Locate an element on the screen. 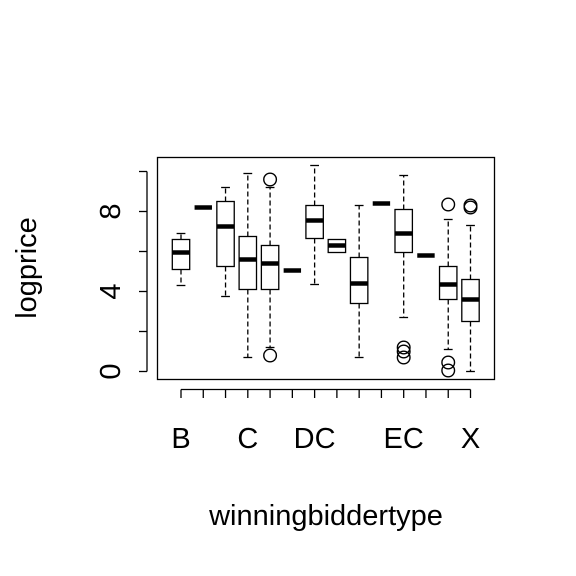 The width and height of the screenshot is (576, 576). y-tick-label: 0 is located at coordinates (111, 371).